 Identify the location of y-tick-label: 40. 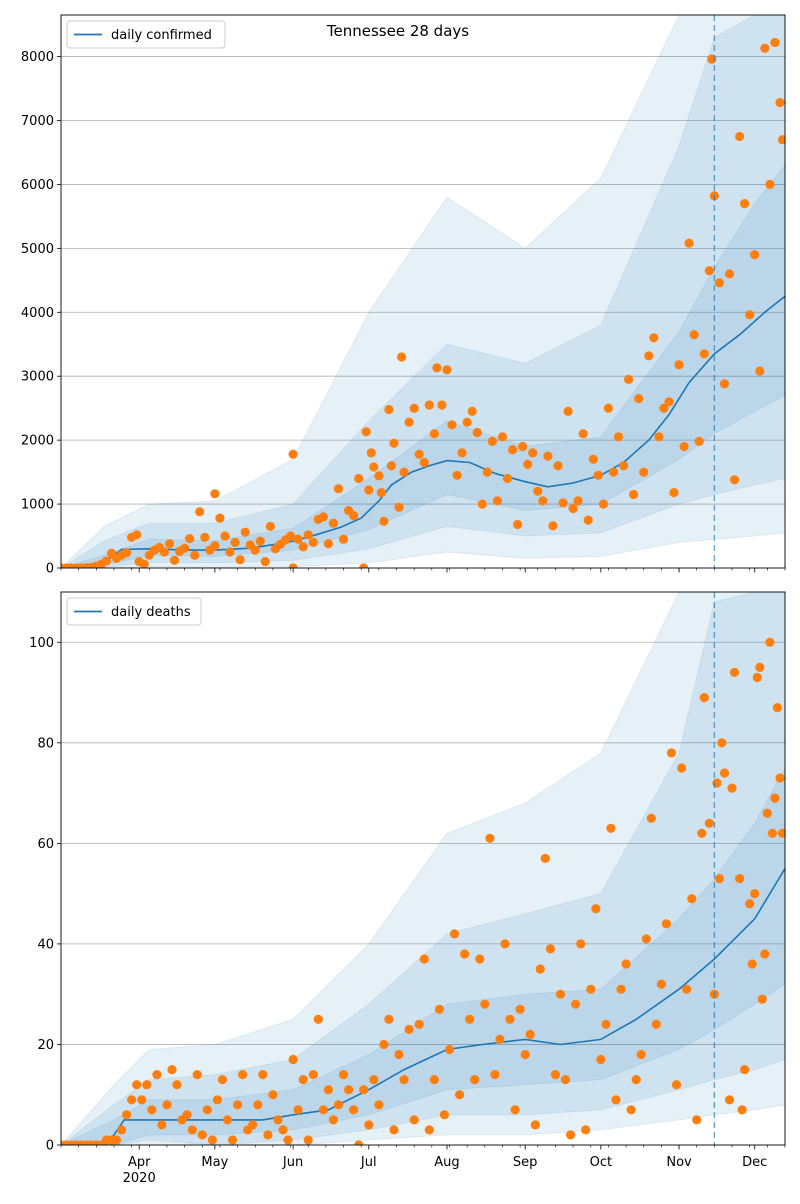
(45, 944).